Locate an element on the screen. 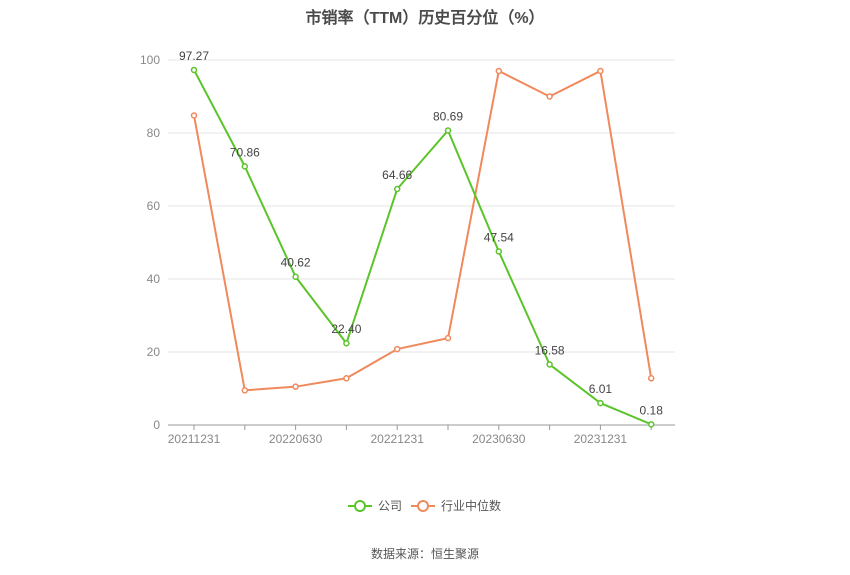 The image size is (850, 575). legend-item-industry-median: 行业中位数 is located at coordinates (456, 505).